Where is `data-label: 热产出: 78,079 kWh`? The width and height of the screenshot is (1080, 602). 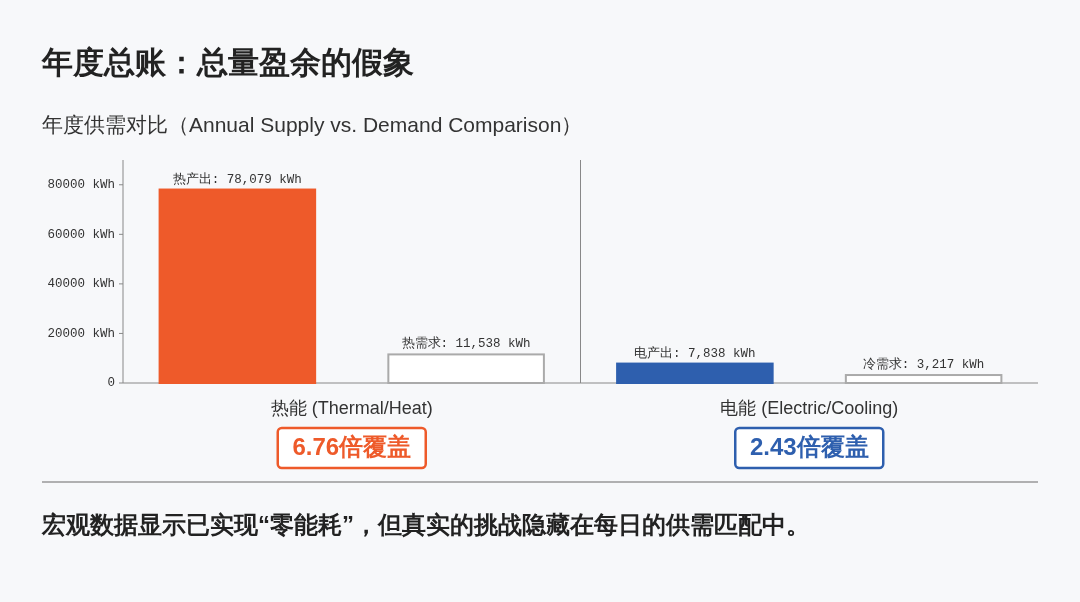
data-label: 热产出: 78,079 kWh is located at coordinates (237, 179).